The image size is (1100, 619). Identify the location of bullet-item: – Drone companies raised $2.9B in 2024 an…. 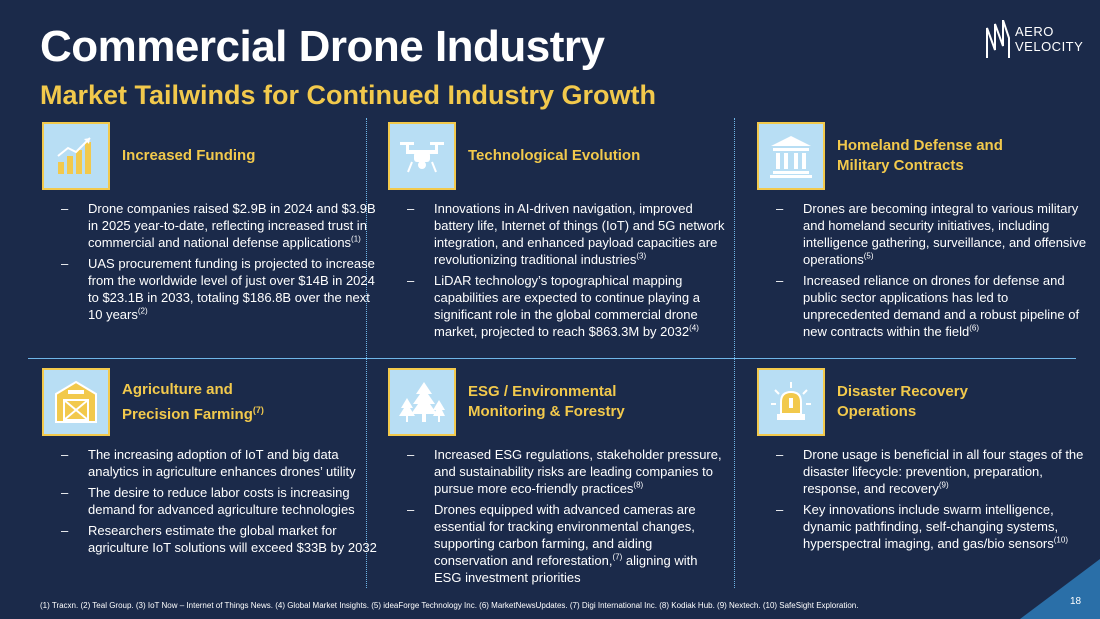
(218, 225).